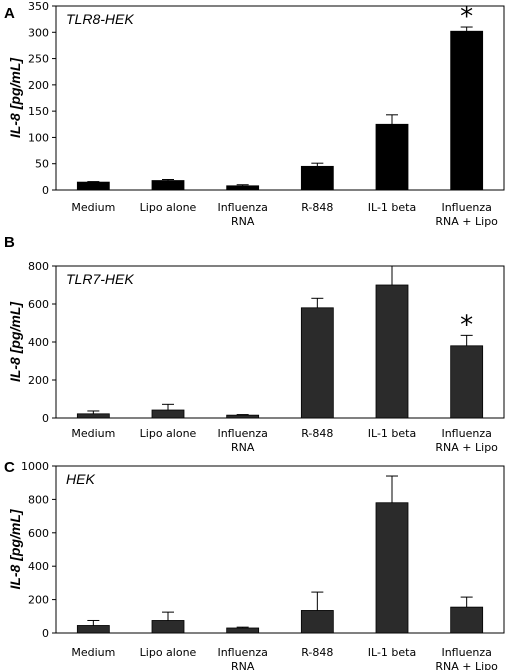 The height and width of the screenshot is (670, 520). What do you see at coordinates (35, 466) in the screenshot?
I see `y-tick-label: 1000` at bounding box center [35, 466].